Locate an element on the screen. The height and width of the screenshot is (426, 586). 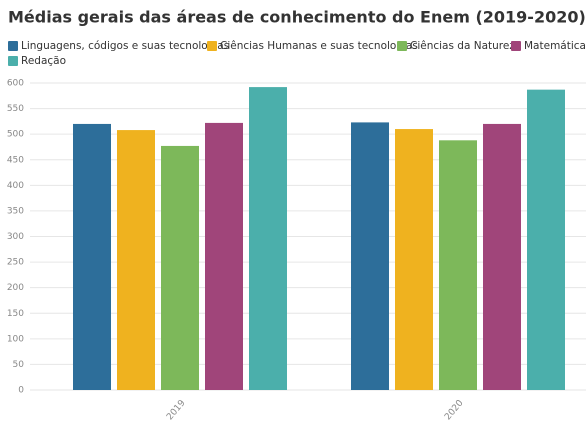
y-tick-label: 100 is located at coordinates (15, 339).